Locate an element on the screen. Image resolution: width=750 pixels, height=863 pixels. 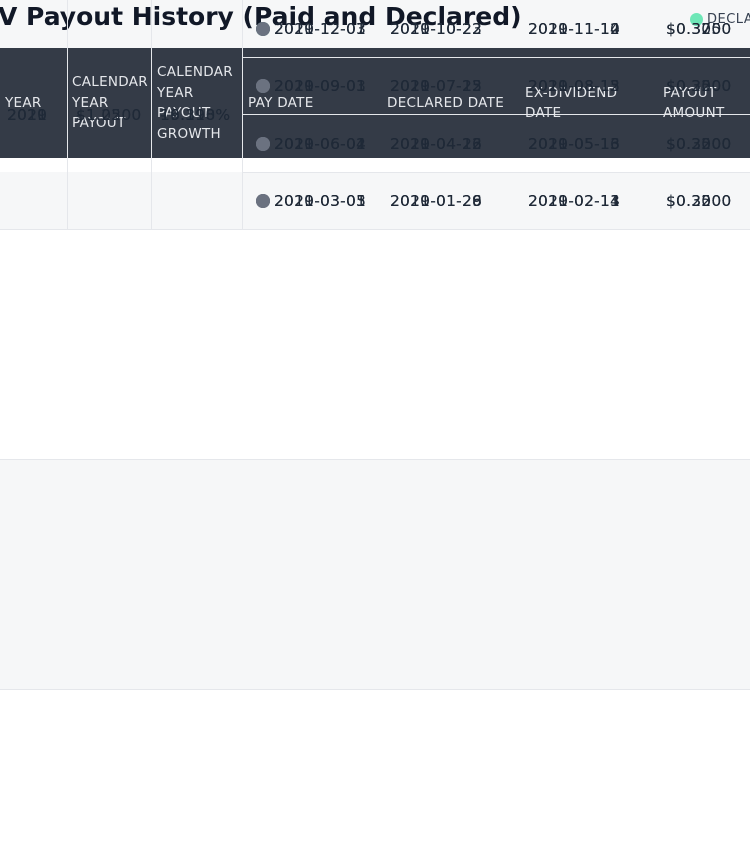
year-cell: 2019 is located at coordinates (27, 115).